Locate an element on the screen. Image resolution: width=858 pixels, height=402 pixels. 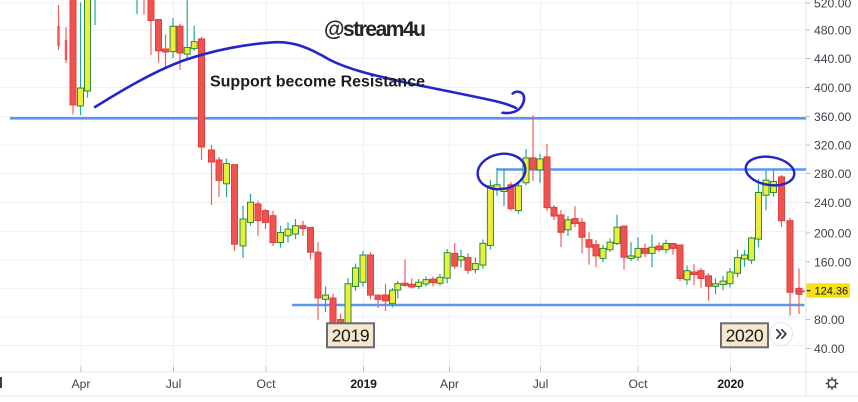
svg-text: 520.00 is located at coordinates (832, 5).